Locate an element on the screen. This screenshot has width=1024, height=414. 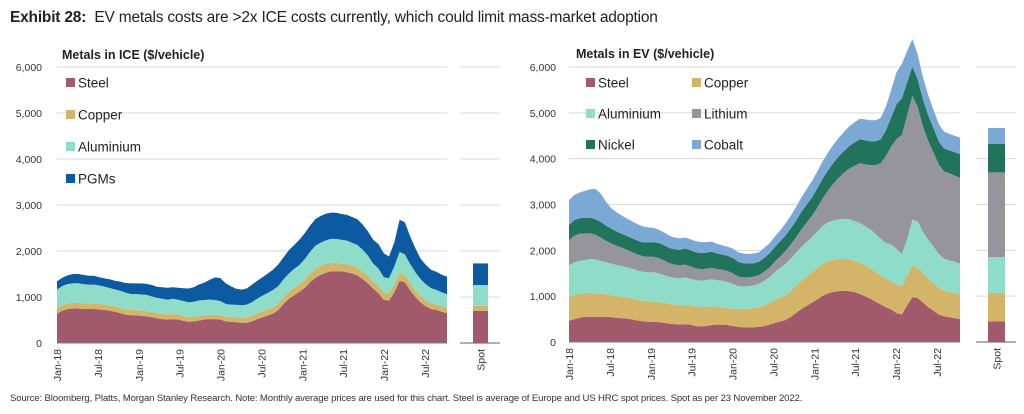
spot-bar-lithium is located at coordinates (996, 215).